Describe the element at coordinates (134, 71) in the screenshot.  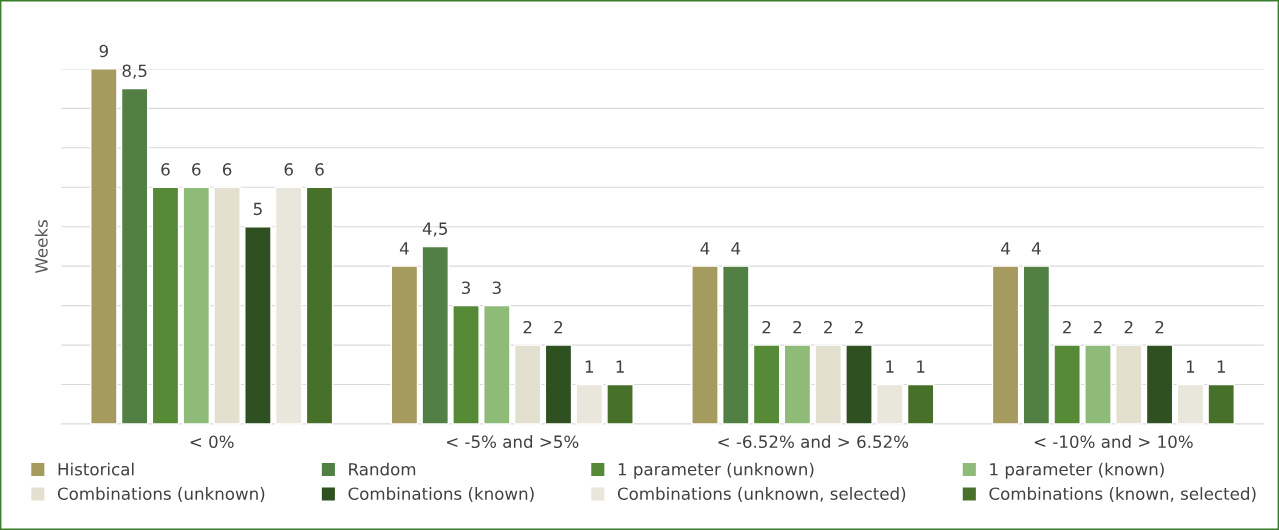
I see `data-label: 8,5` at that location.